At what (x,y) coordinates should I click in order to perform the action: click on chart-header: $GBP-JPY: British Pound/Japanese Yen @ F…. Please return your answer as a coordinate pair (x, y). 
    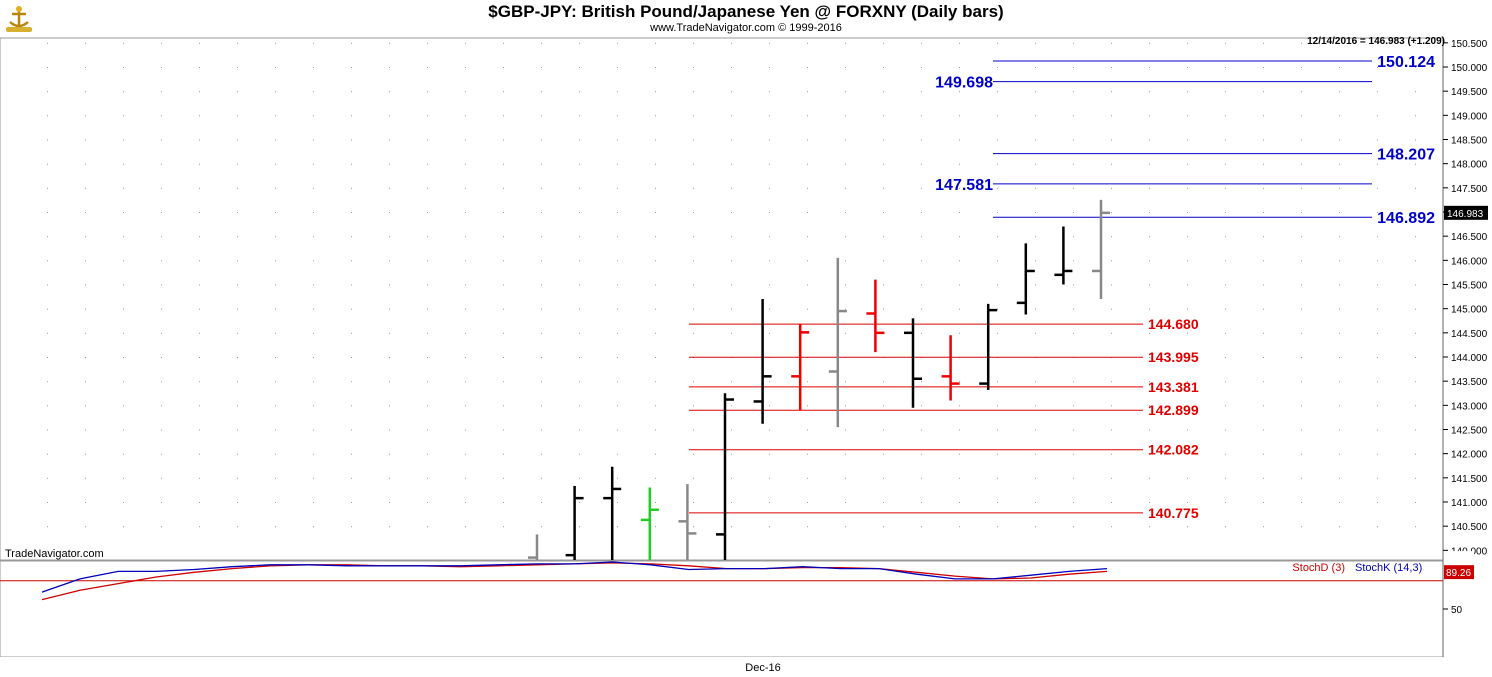
    Looking at the image, I should click on (746, 19).